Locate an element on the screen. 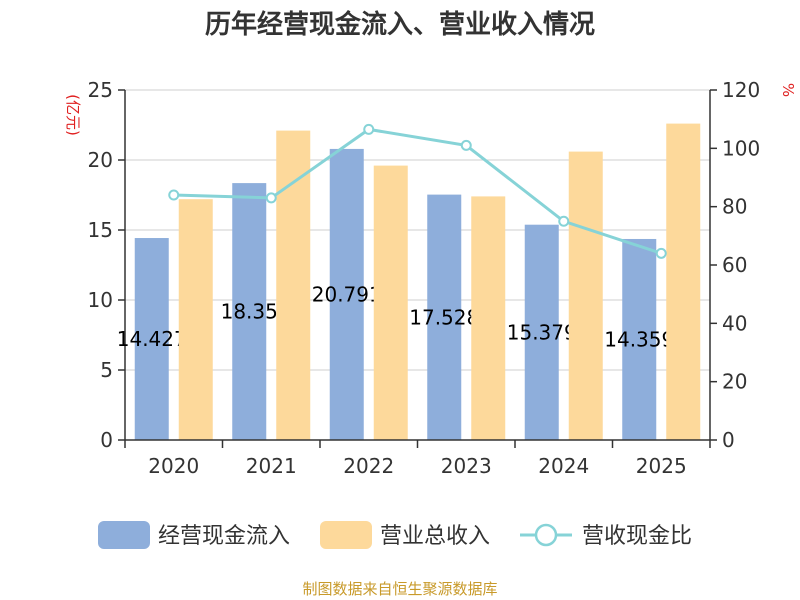  x-tick-label: 2020 is located at coordinates (173, 466).